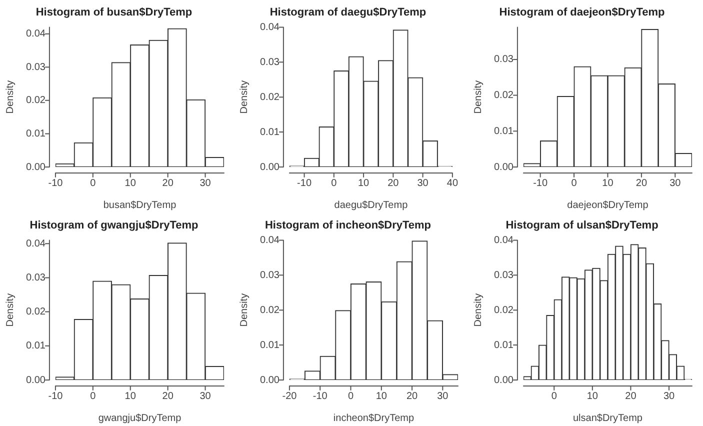 Image resolution: width=703 pixels, height=426 pixels. Describe the element at coordinates (348, 226) in the screenshot. I see `chart-title: Histogram of incheon$DryTemp` at that location.